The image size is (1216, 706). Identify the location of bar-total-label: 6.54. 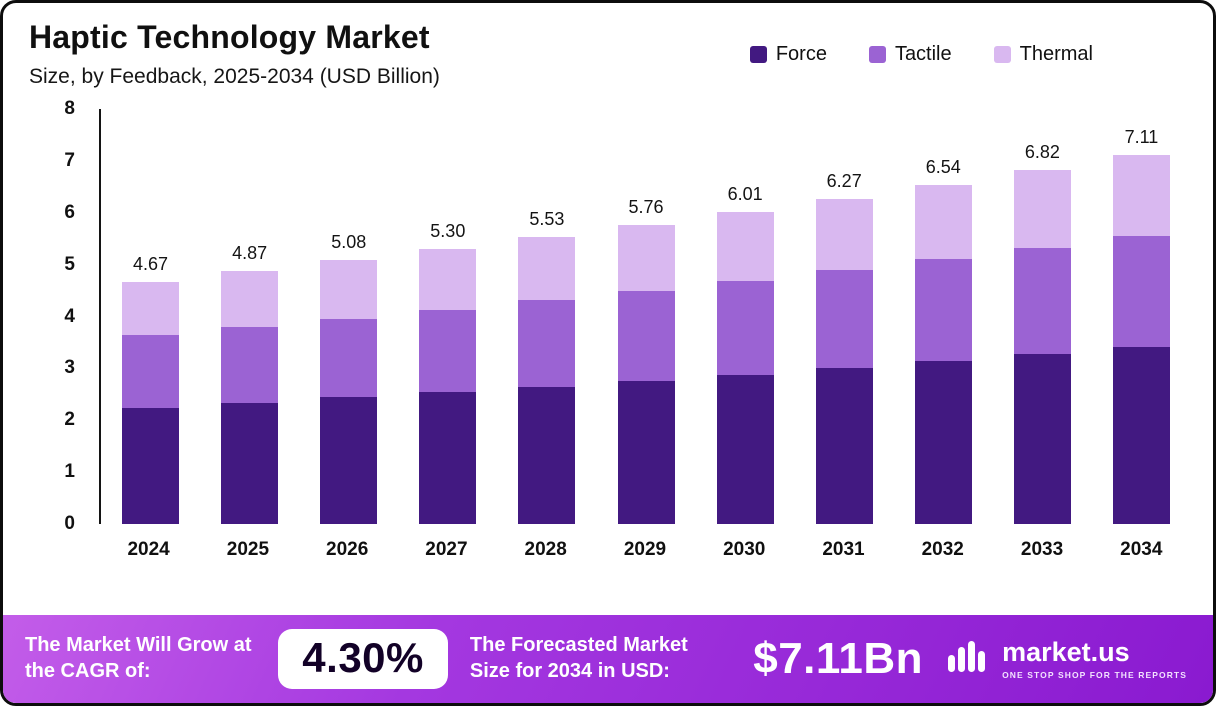
(943, 166).